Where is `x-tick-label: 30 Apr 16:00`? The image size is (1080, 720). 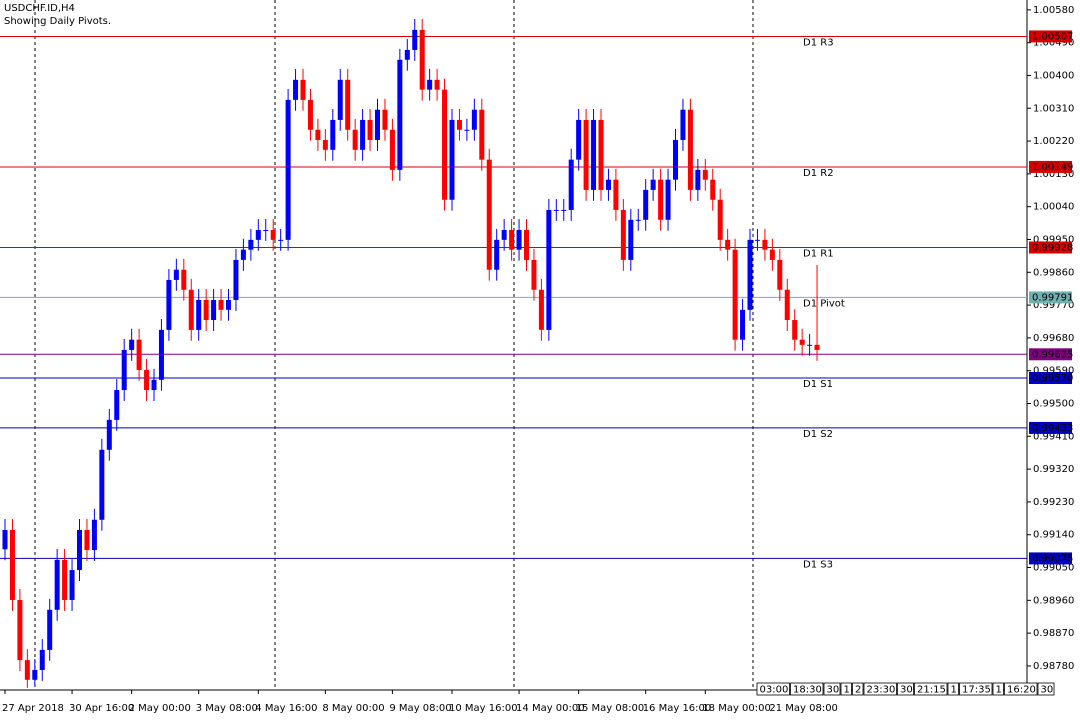
x-tick-label: 30 Apr 16:00 is located at coordinates (101, 708).